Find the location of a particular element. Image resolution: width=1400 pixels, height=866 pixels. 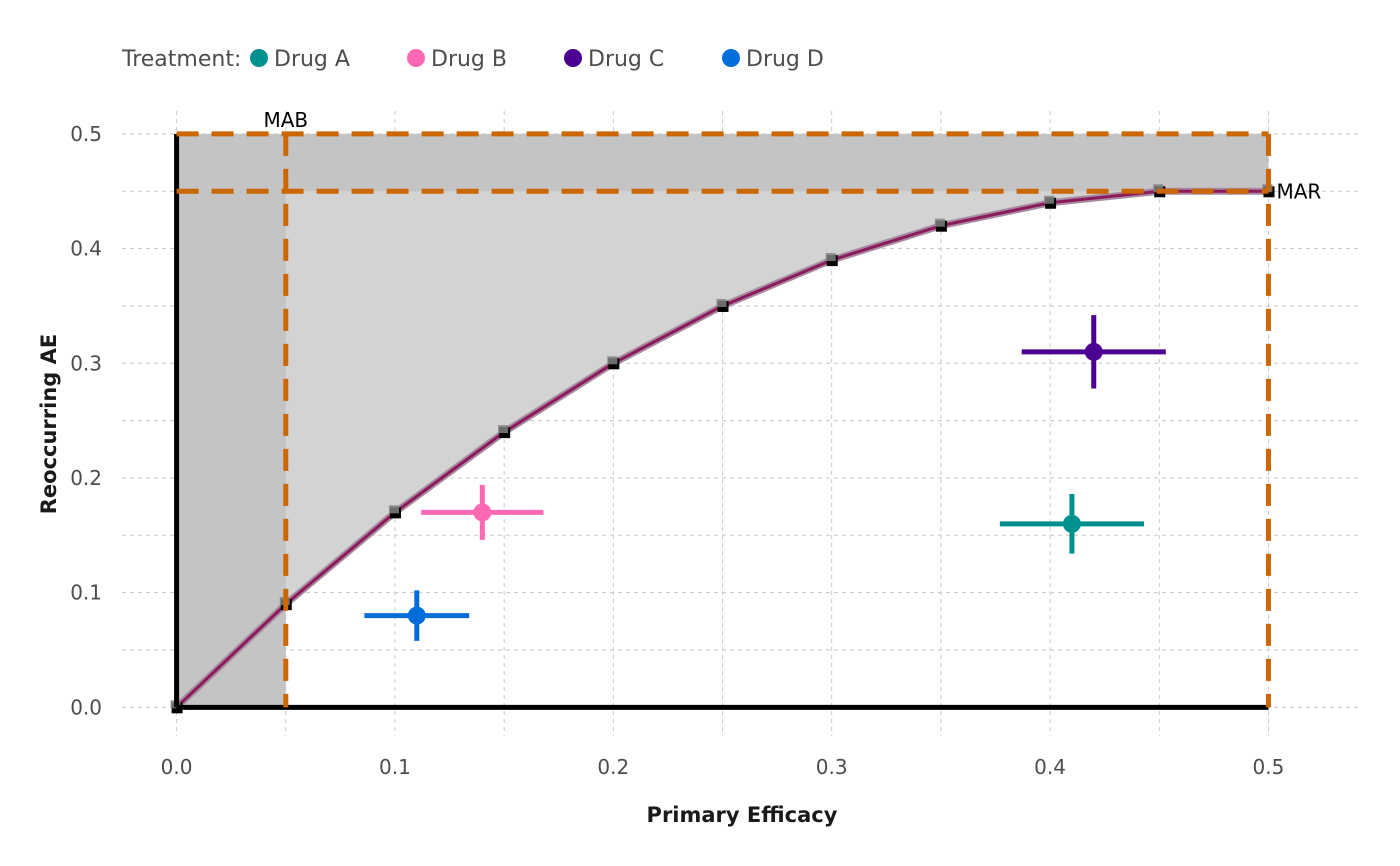

x-tick-label: 0.0 is located at coordinates (177, 767).